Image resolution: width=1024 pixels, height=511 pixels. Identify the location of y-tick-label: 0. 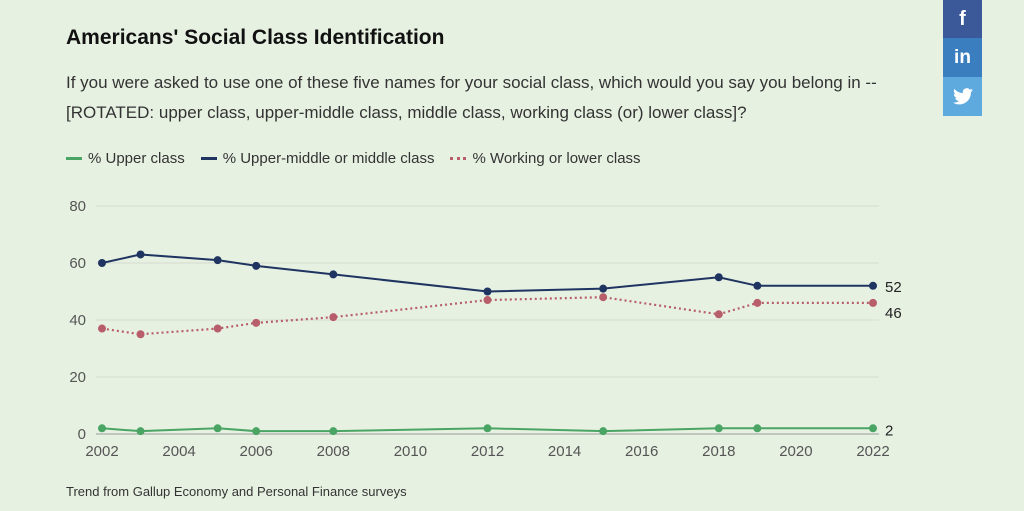
(82, 434).